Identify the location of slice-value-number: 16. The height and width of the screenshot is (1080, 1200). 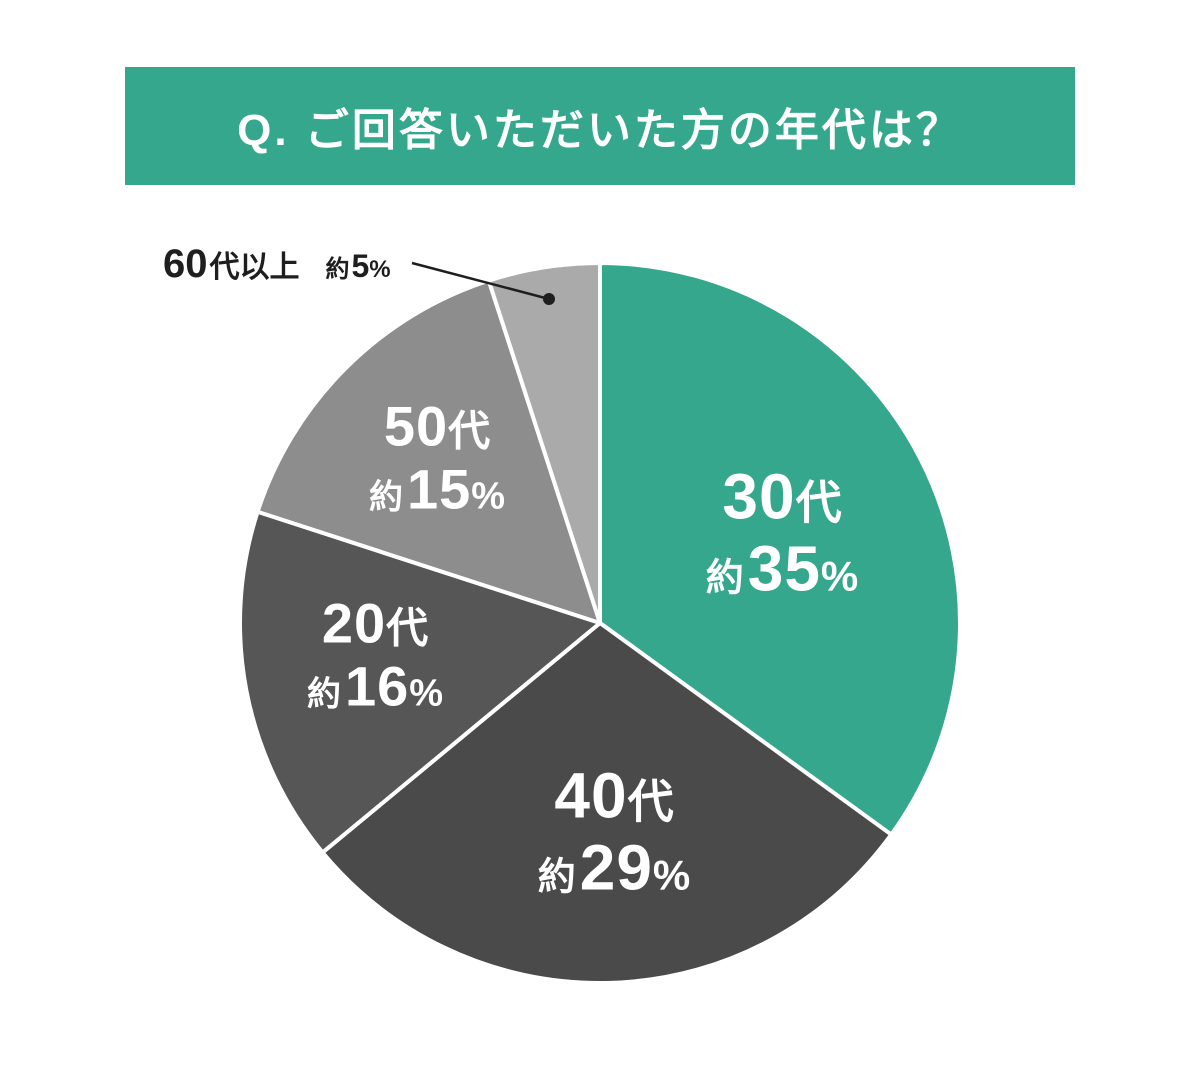
(377, 685).